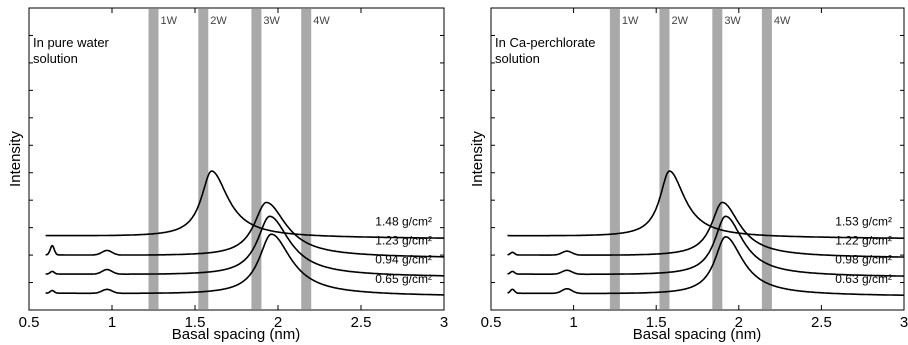 This screenshot has height=345, width=908. Describe the element at coordinates (863, 241) in the screenshot. I see `series-label: 1.22 g/cm²` at that location.